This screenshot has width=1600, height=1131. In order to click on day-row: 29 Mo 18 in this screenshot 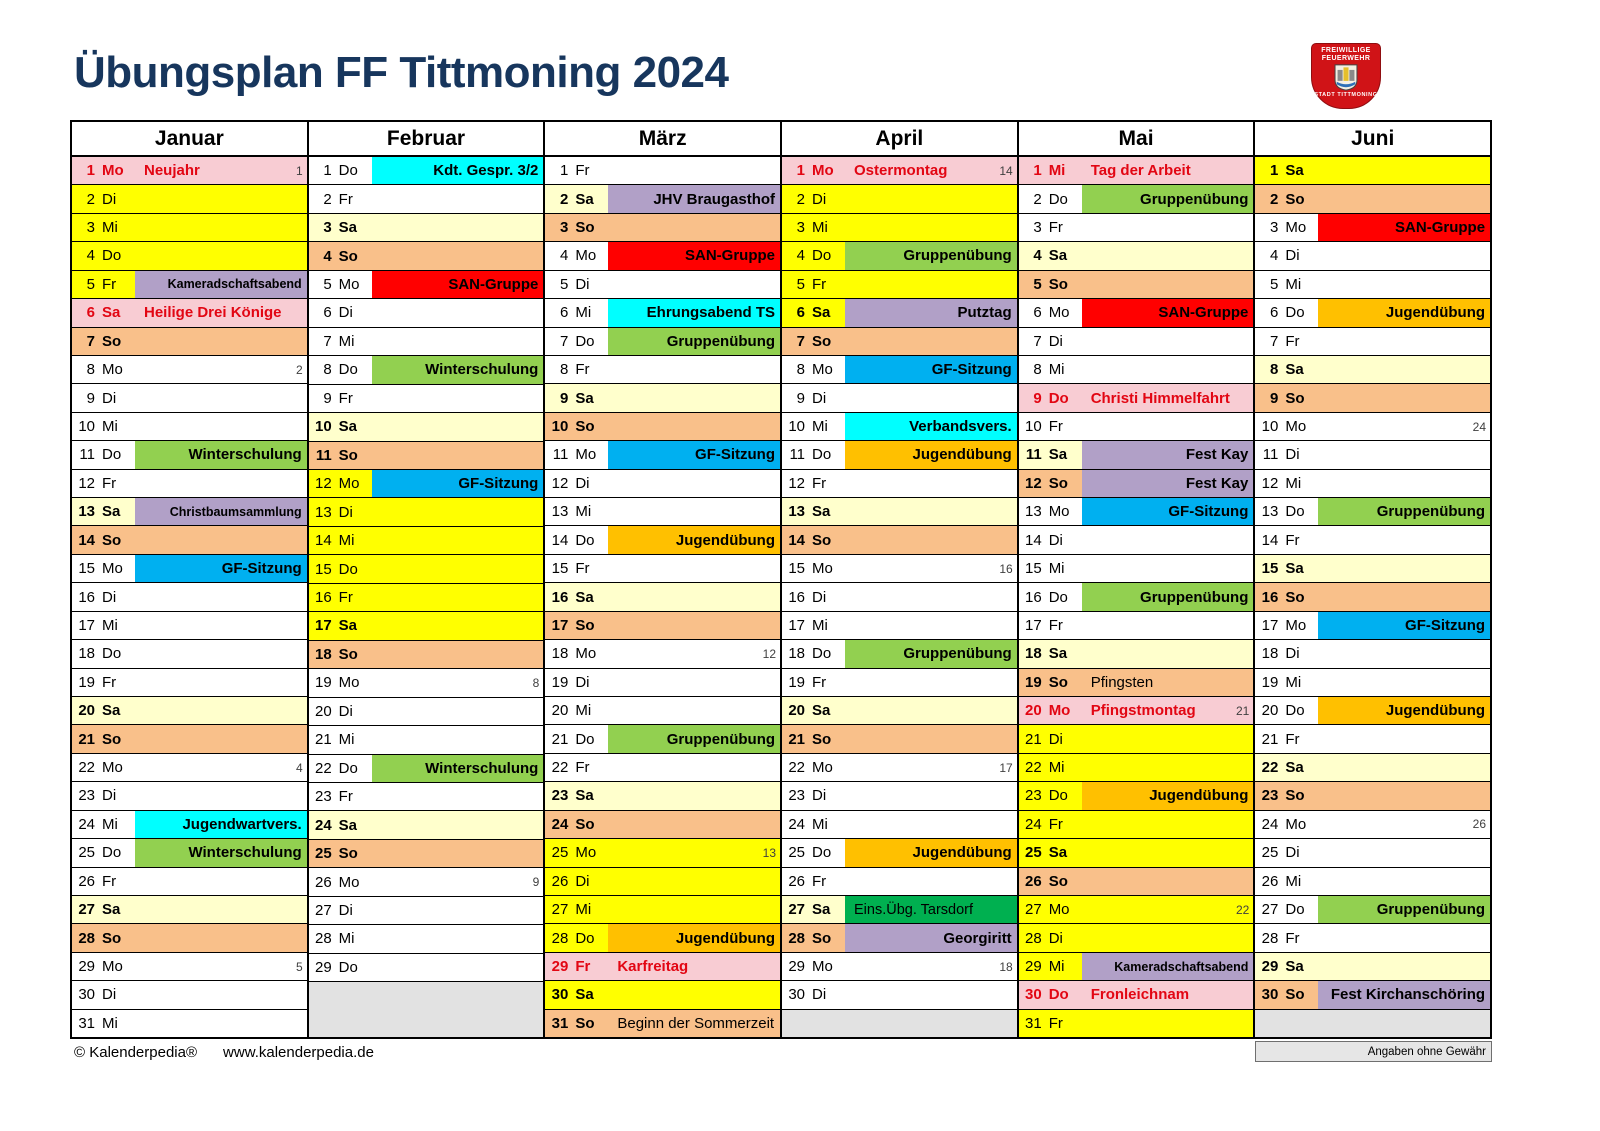, I will do `click(899, 967)`.